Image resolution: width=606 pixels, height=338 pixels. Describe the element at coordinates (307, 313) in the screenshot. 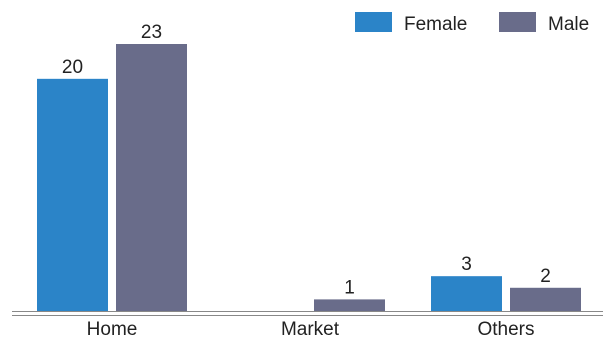

I see `x-axis` at that location.